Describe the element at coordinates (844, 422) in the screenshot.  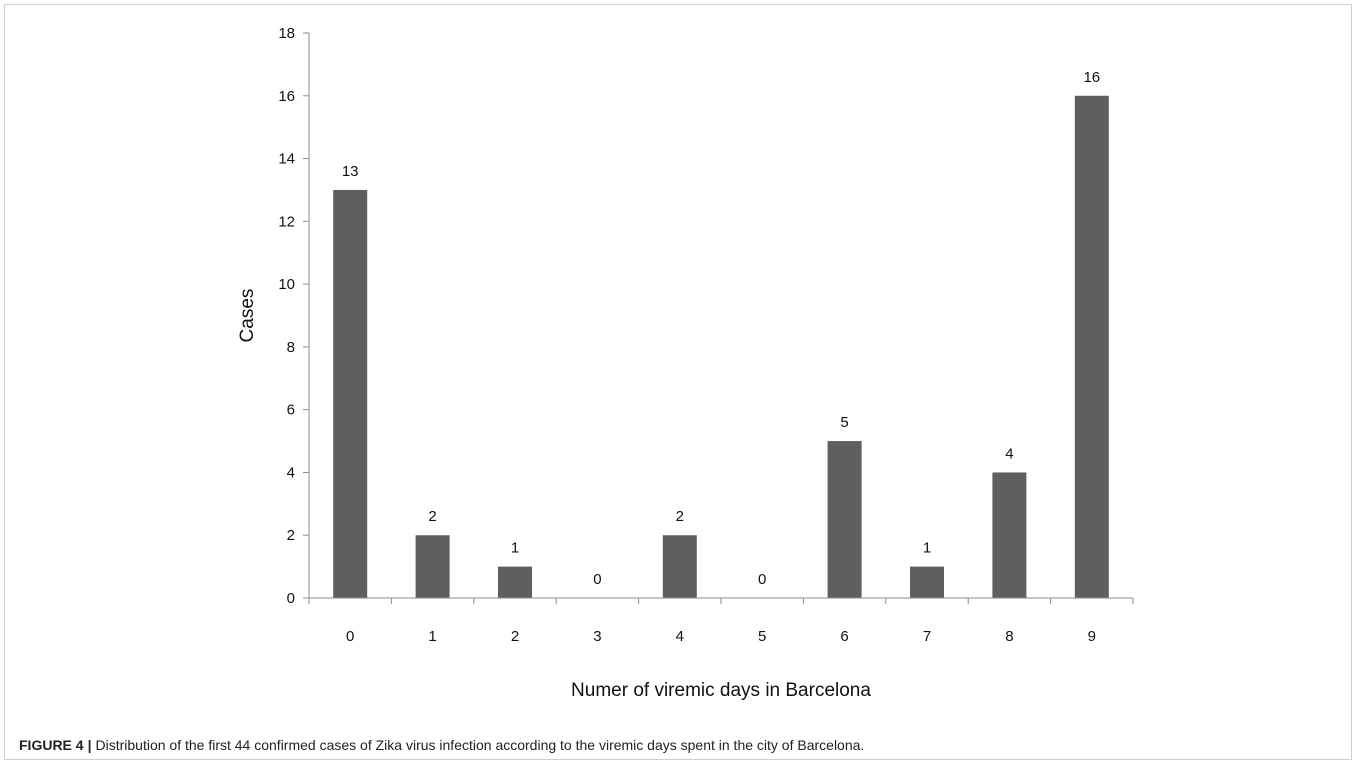
I see `data-label: 5` at that location.